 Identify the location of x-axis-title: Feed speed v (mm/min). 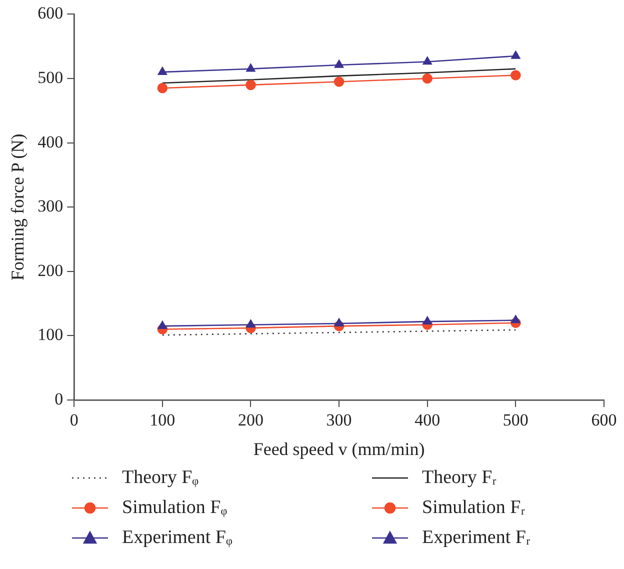
(339, 448).